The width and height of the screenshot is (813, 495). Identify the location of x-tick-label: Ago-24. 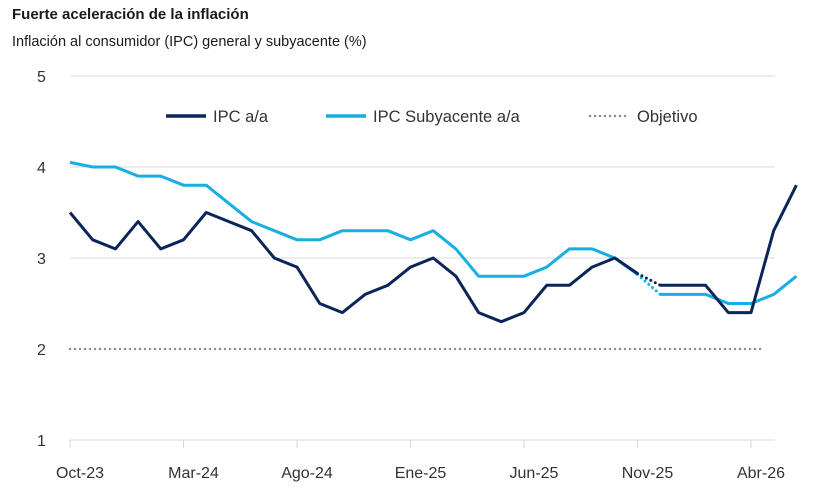
(307, 473).